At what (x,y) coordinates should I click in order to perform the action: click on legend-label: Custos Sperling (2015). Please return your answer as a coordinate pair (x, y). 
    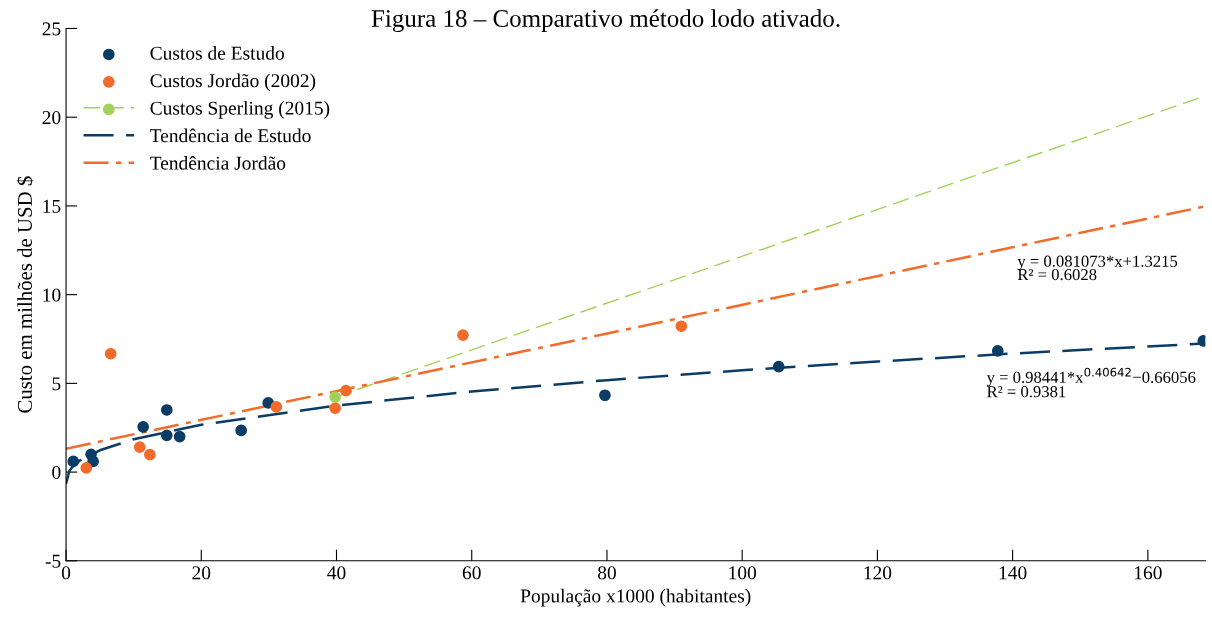
    Looking at the image, I should click on (240, 110).